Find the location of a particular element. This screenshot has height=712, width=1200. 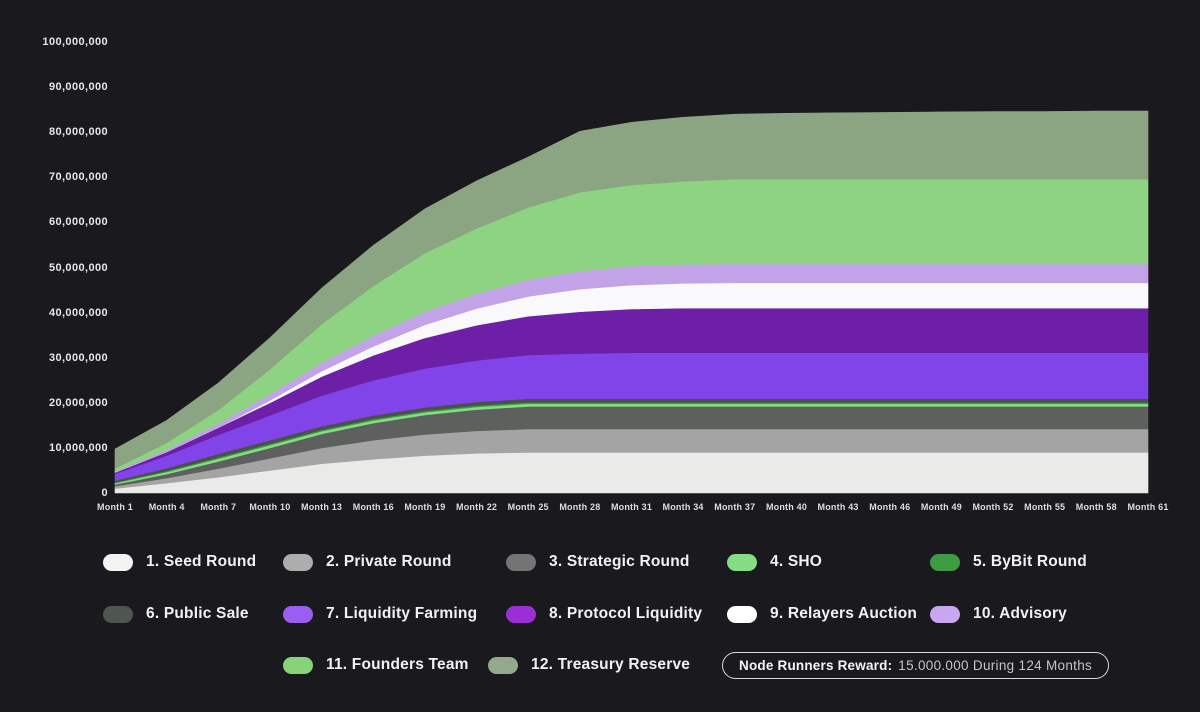

x-tick-label: Month 28 is located at coordinates (580, 507).